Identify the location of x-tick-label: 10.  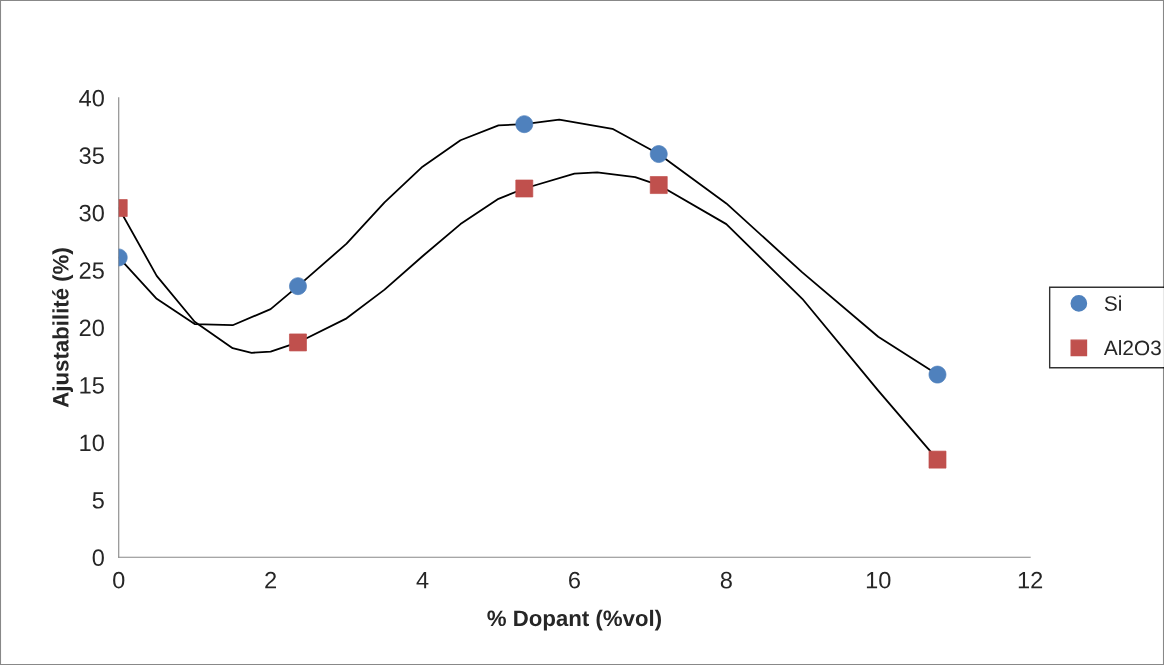
(878, 580).